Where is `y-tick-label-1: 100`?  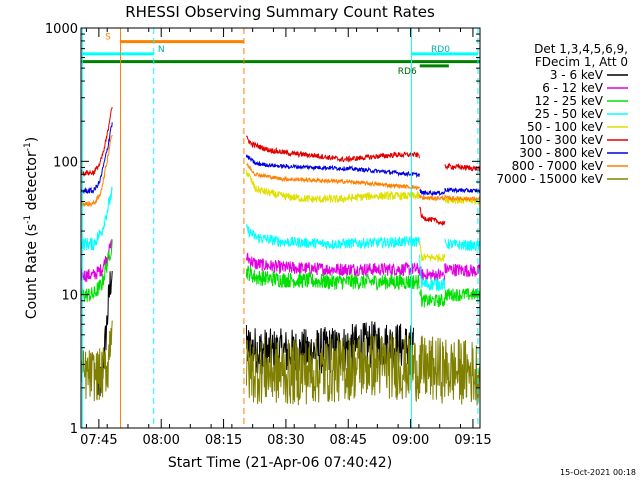 y-tick-label-1: 100 is located at coordinates (65, 162).